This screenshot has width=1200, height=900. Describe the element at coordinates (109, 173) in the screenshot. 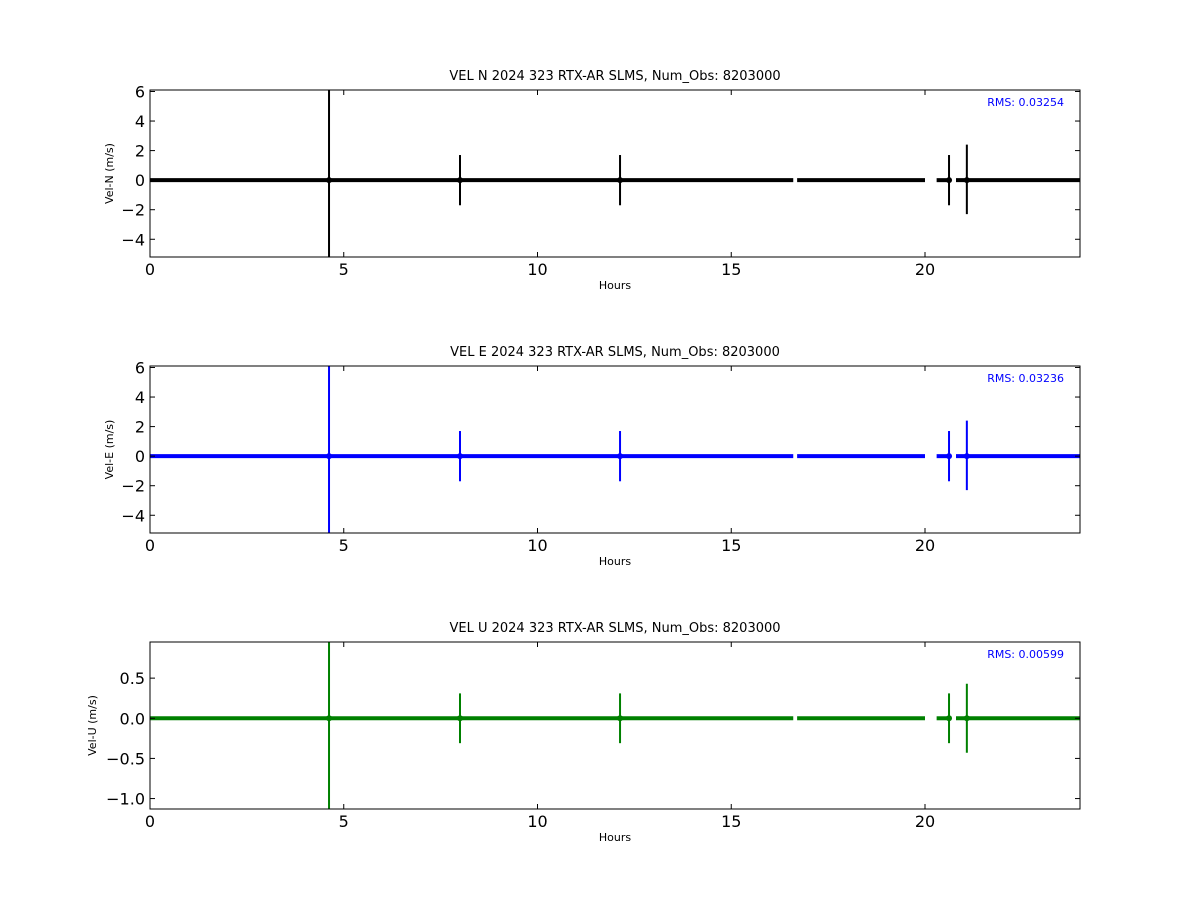

I see `y-axis-label: Vel-N (m/s)` at that location.